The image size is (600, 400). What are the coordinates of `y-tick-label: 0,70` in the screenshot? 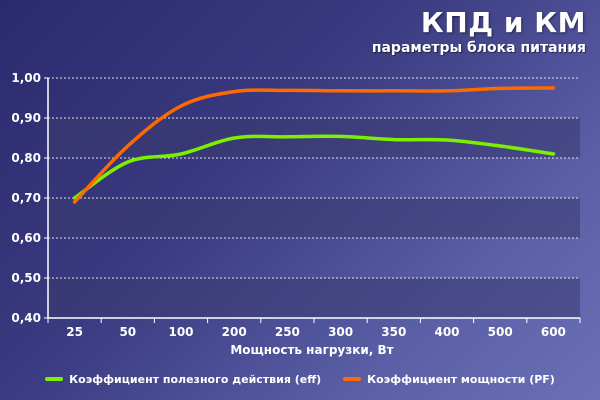 It's located at (26, 198).